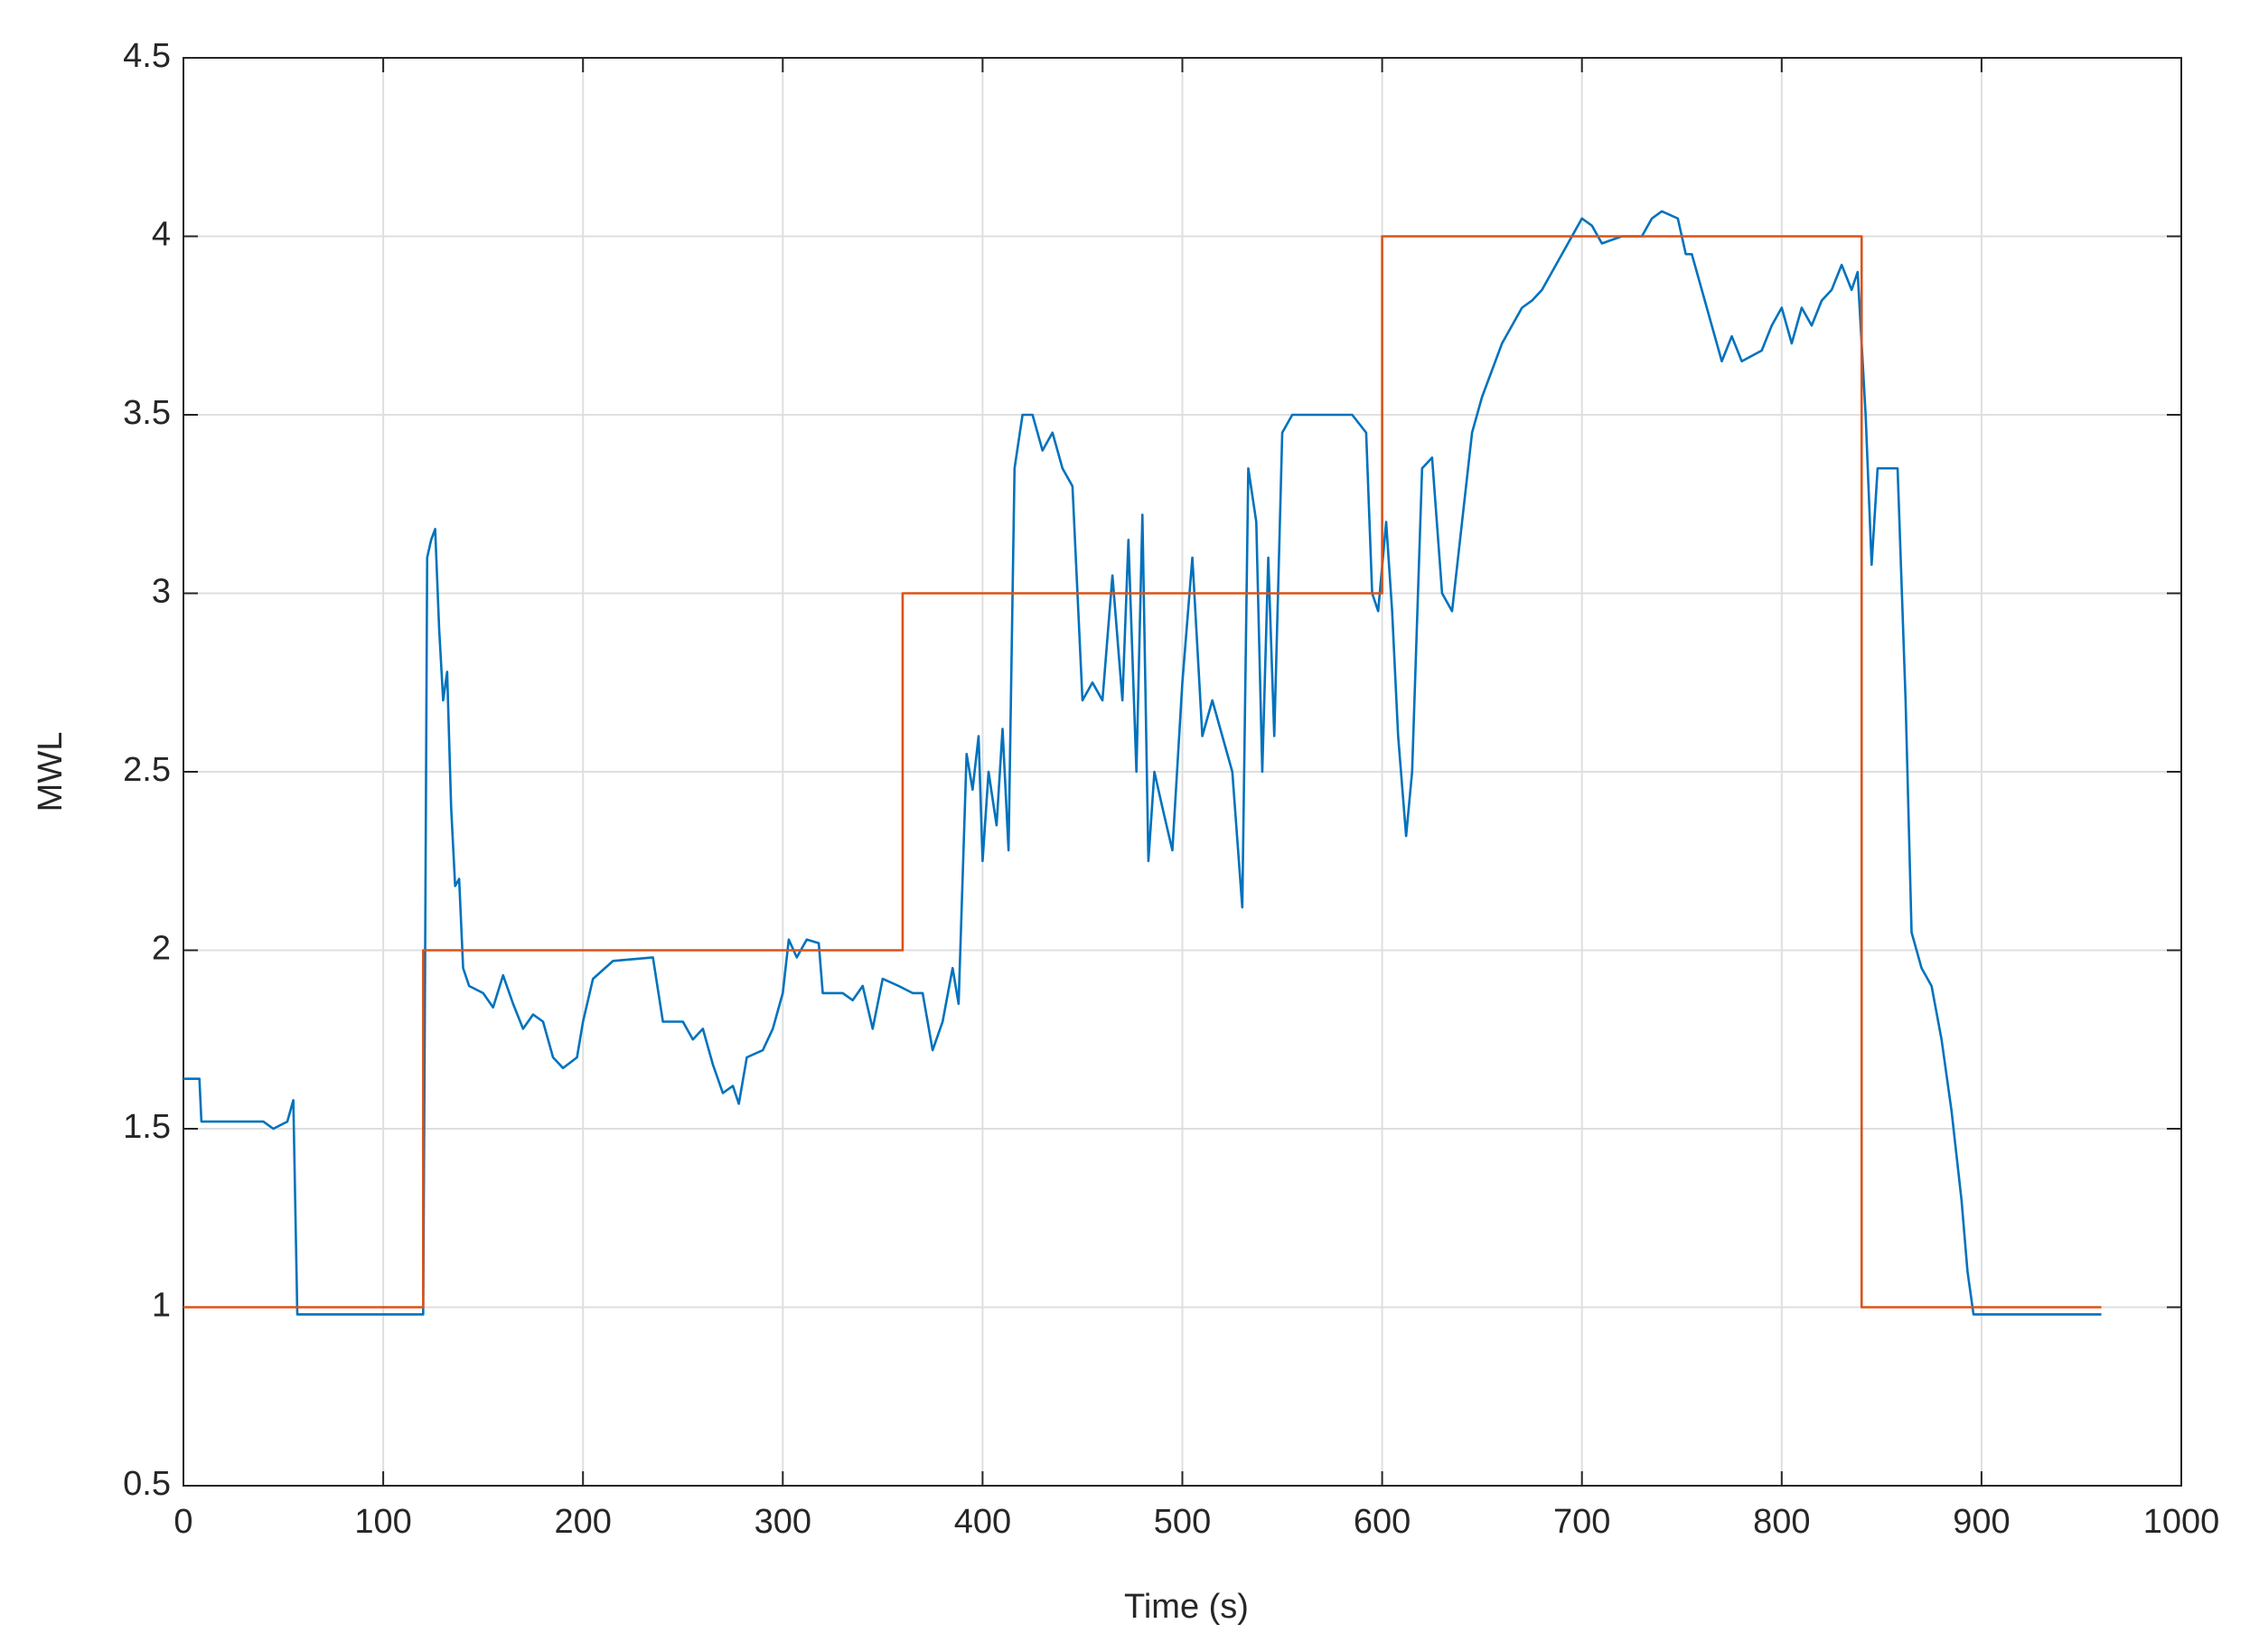 The image size is (2259, 1652). Describe the element at coordinates (1186, 1607) in the screenshot. I see `x-axis-label: Time (s)` at that location.